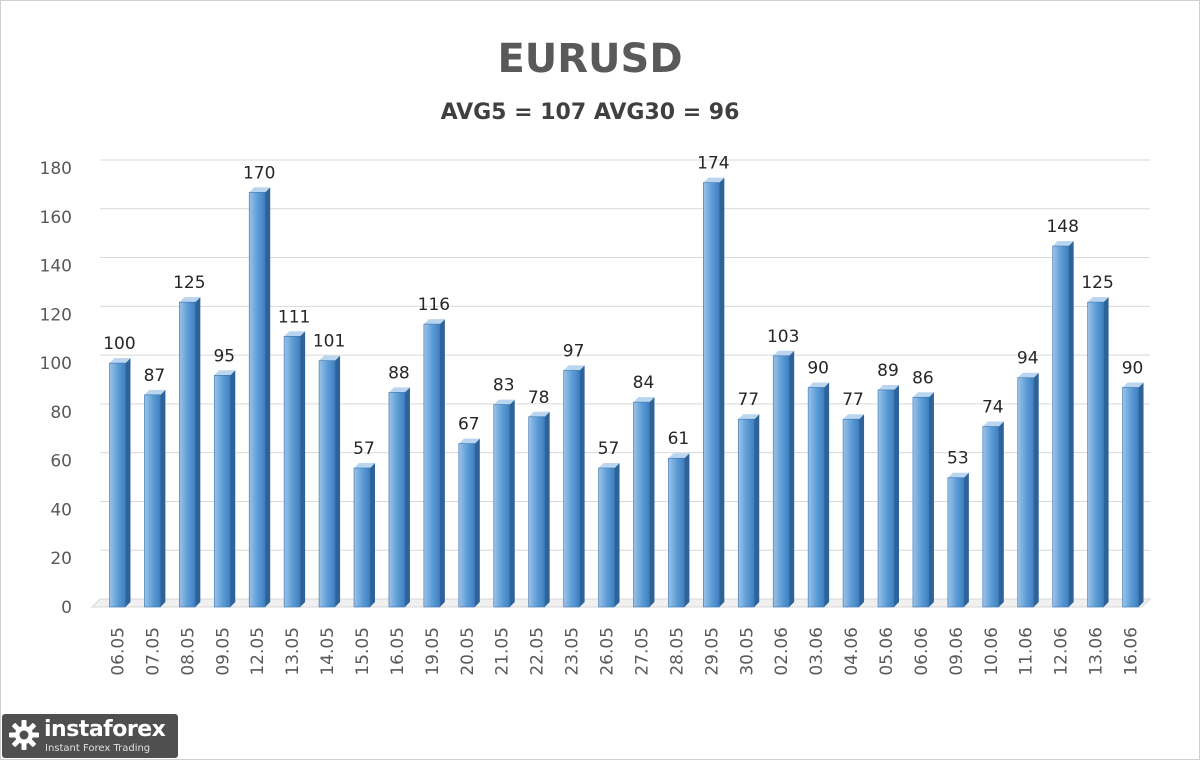 The height and width of the screenshot is (760, 1200). Describe the element at coordinates (259, 173) in the screenshot. I see `data-label: 170` at that location.